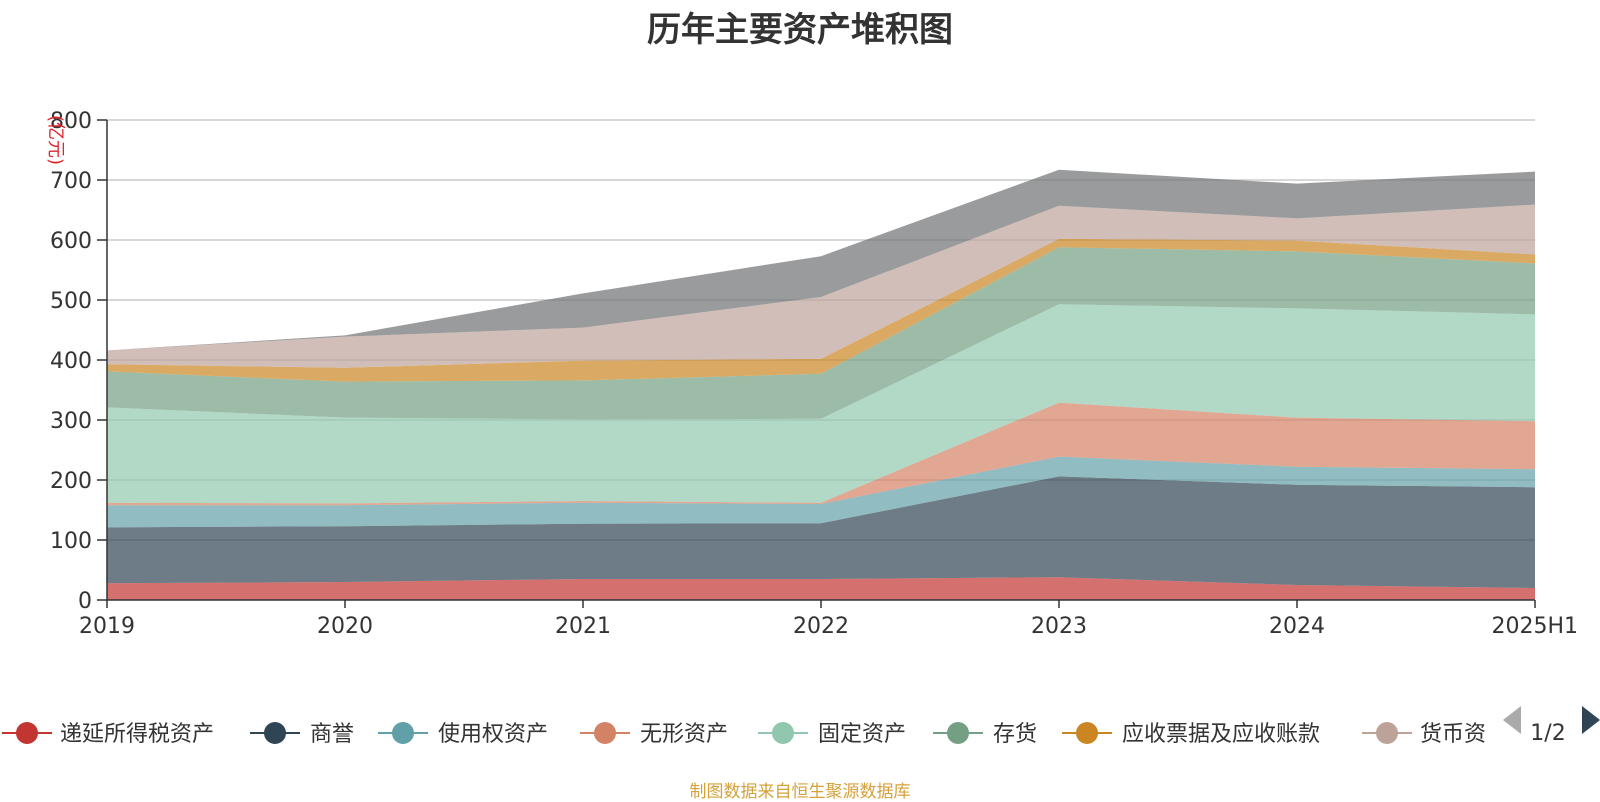  Describe the element at coordinates (1591, 720) in the screenshot. I see `triangle-right-icon` at that location.